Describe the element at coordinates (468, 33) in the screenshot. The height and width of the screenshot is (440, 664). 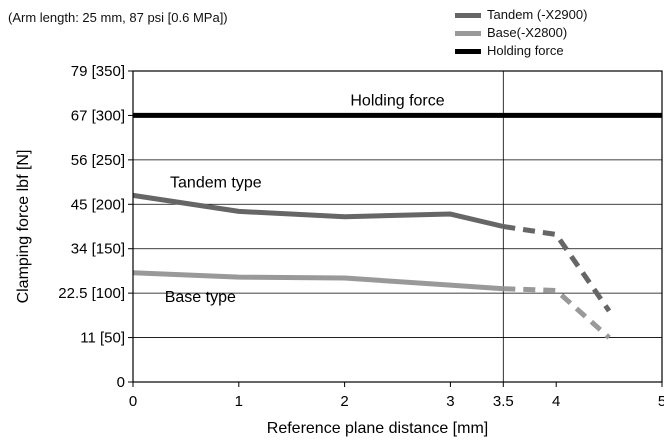
I see `legend-swatch-base` at that location.